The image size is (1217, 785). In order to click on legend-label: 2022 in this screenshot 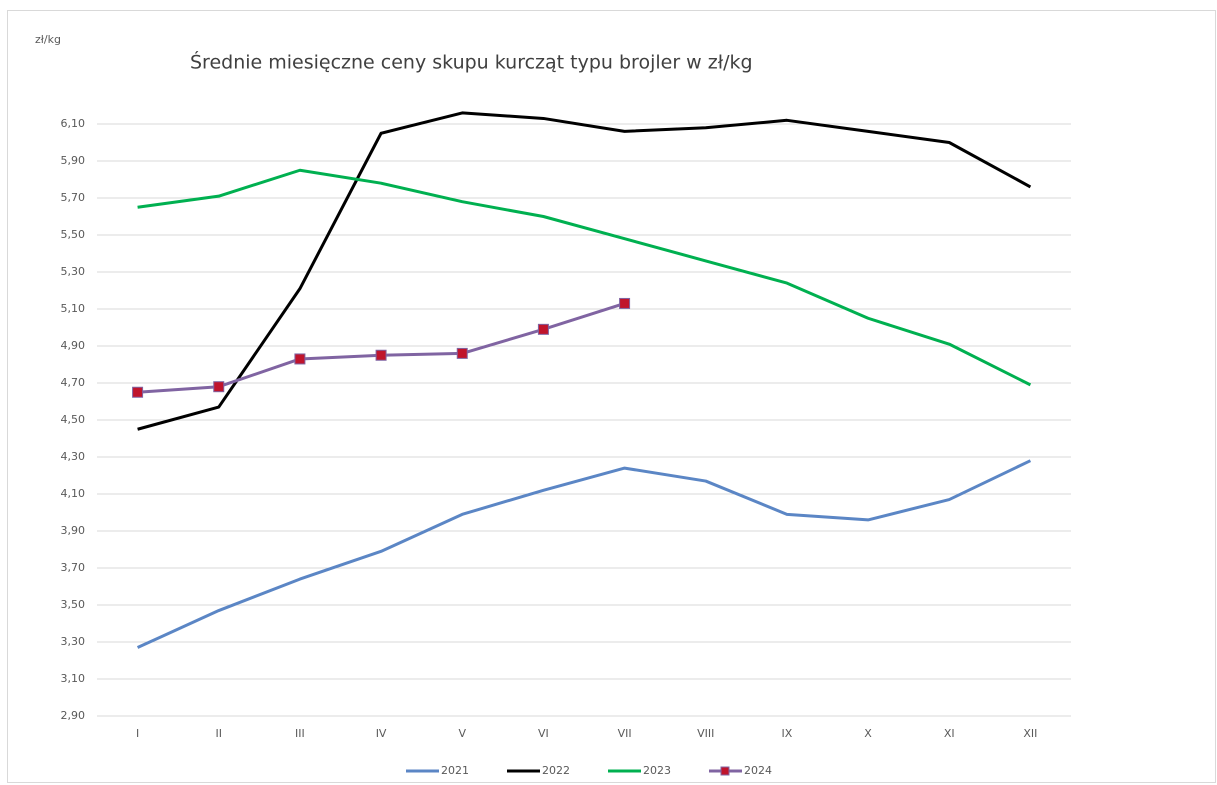, I will do `click(556, 770)`.